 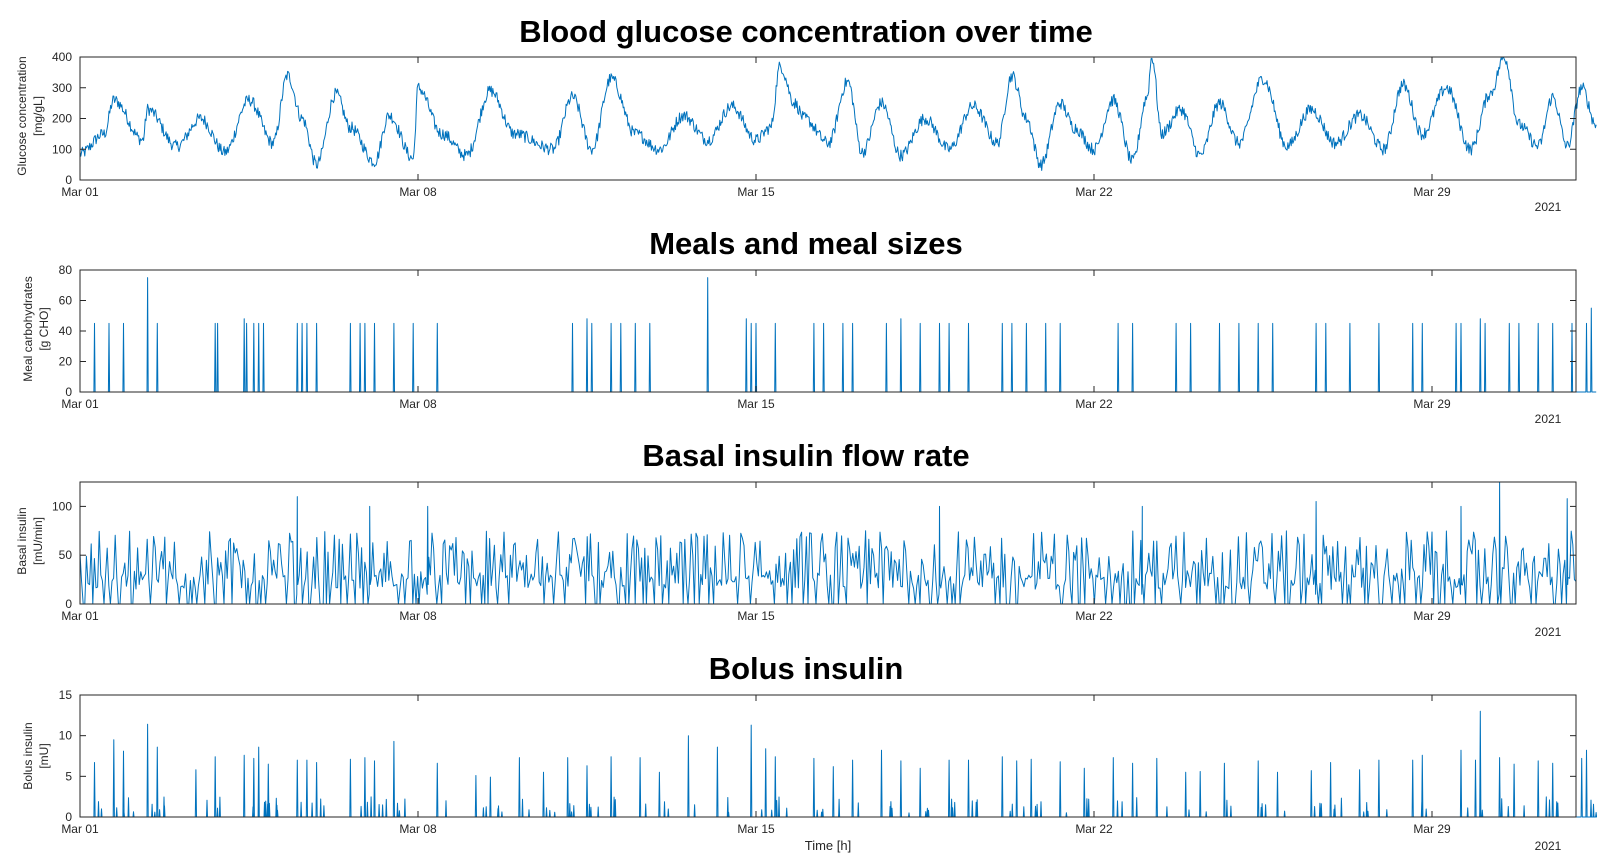 What do you see at coordinates (22, 540) in the screenshot?
I see `y-axis-label-line1: Basal insulin` at bounding box center [22, 540].